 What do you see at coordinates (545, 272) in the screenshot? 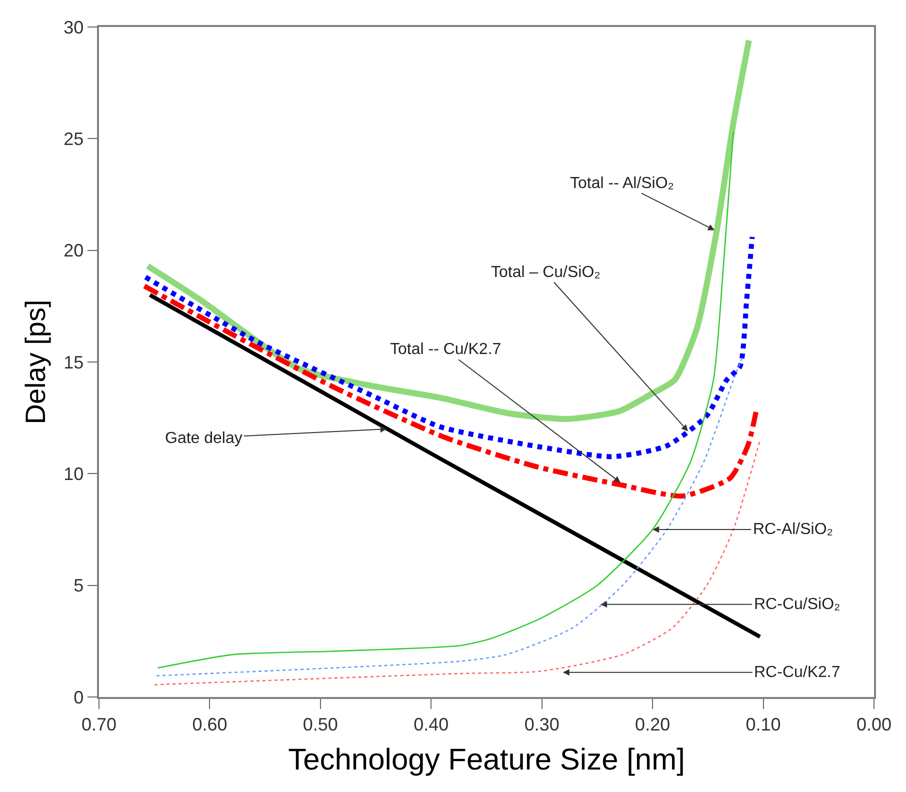
I see `annotation: Total – Cu/SiO₂` at bounding box center [545, 272].